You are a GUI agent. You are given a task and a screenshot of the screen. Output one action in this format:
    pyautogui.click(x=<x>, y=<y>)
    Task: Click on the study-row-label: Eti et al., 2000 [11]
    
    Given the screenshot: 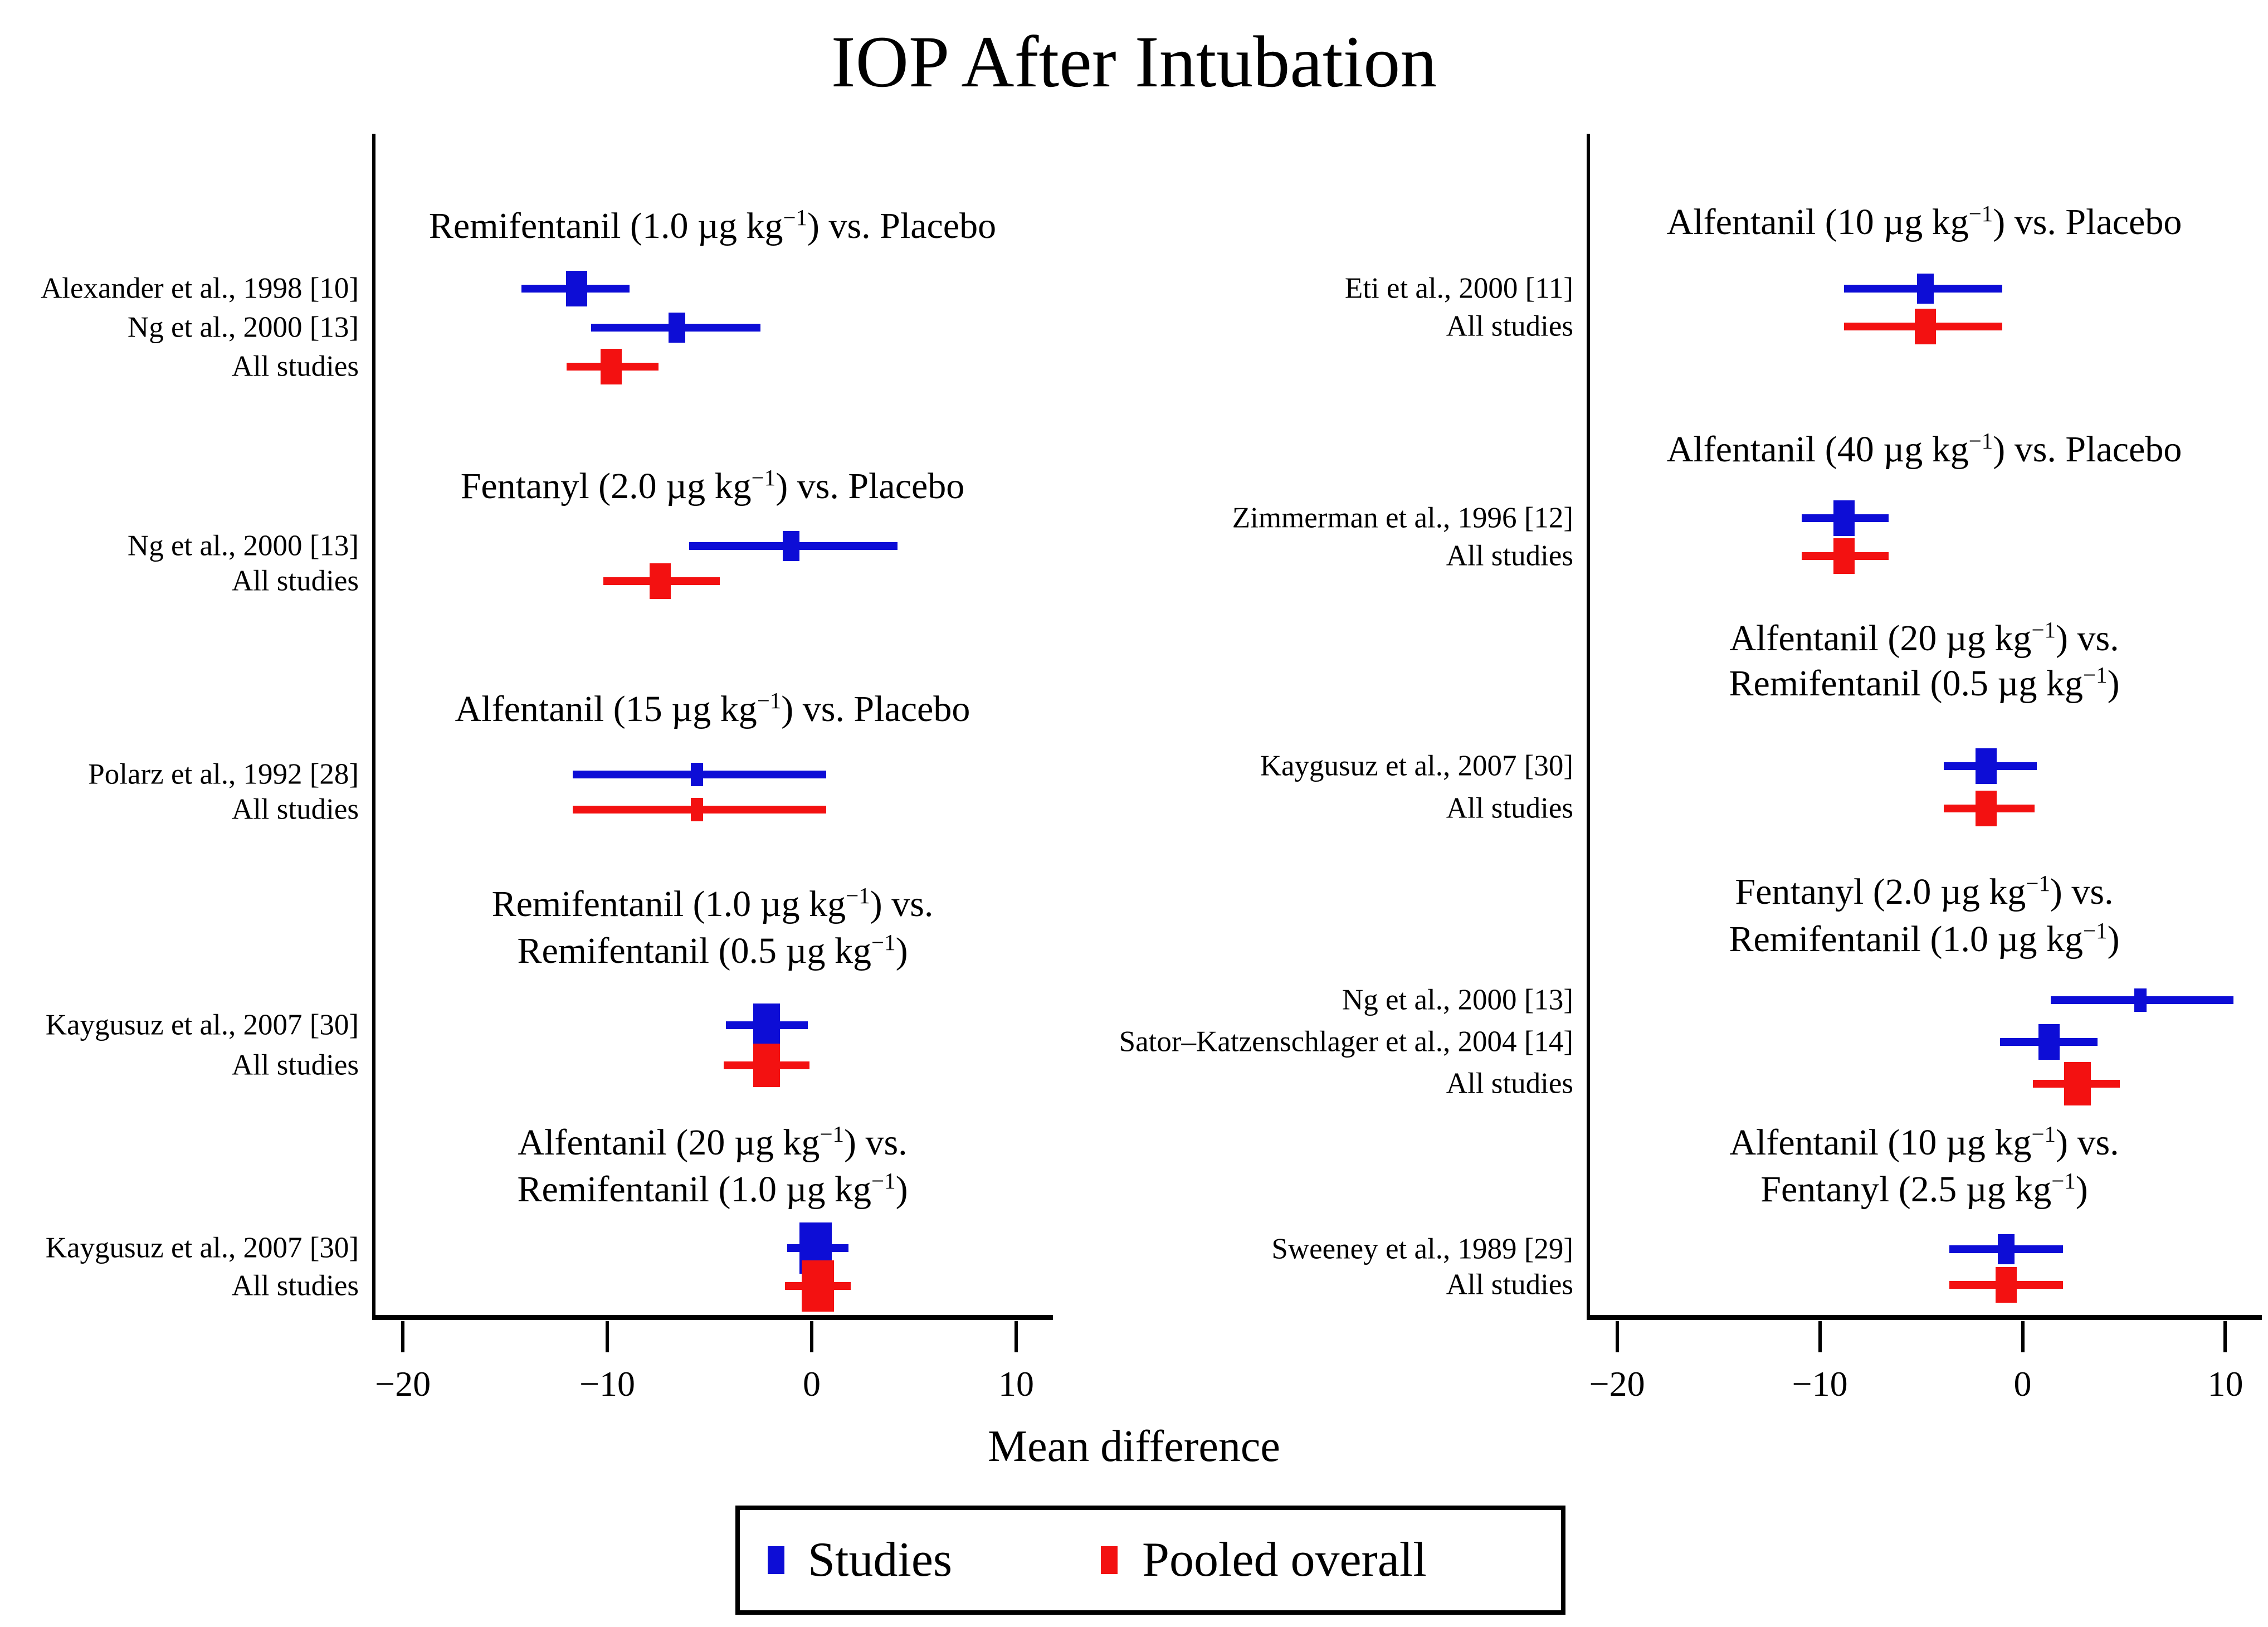 What is the action you would take?
    pyautogui.click(x=1458, y=288)
    